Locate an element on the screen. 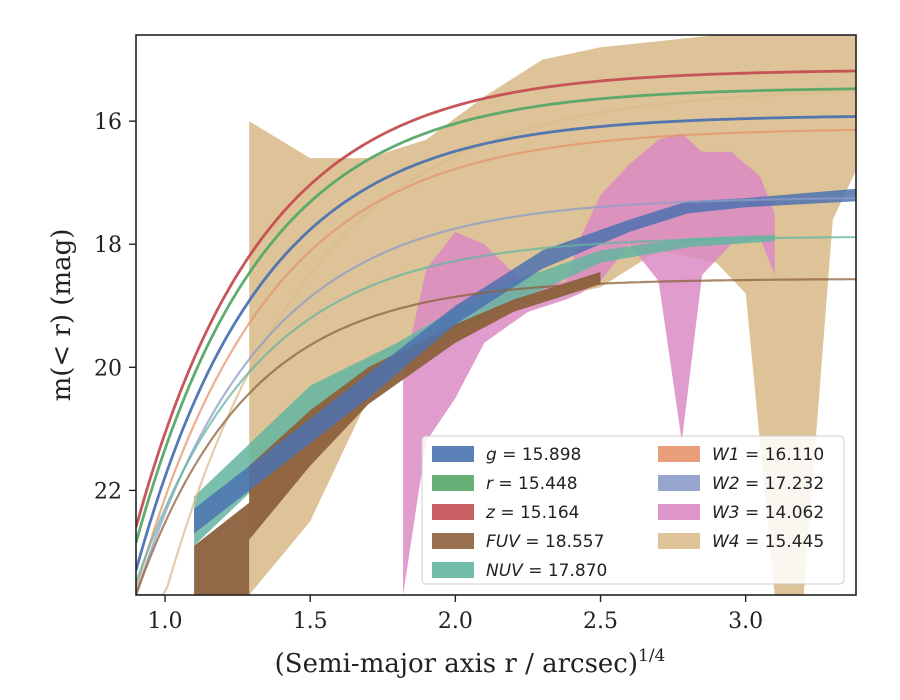  legend-label-fuv: FUV = 18.557 is located at coordinates (545, 542).